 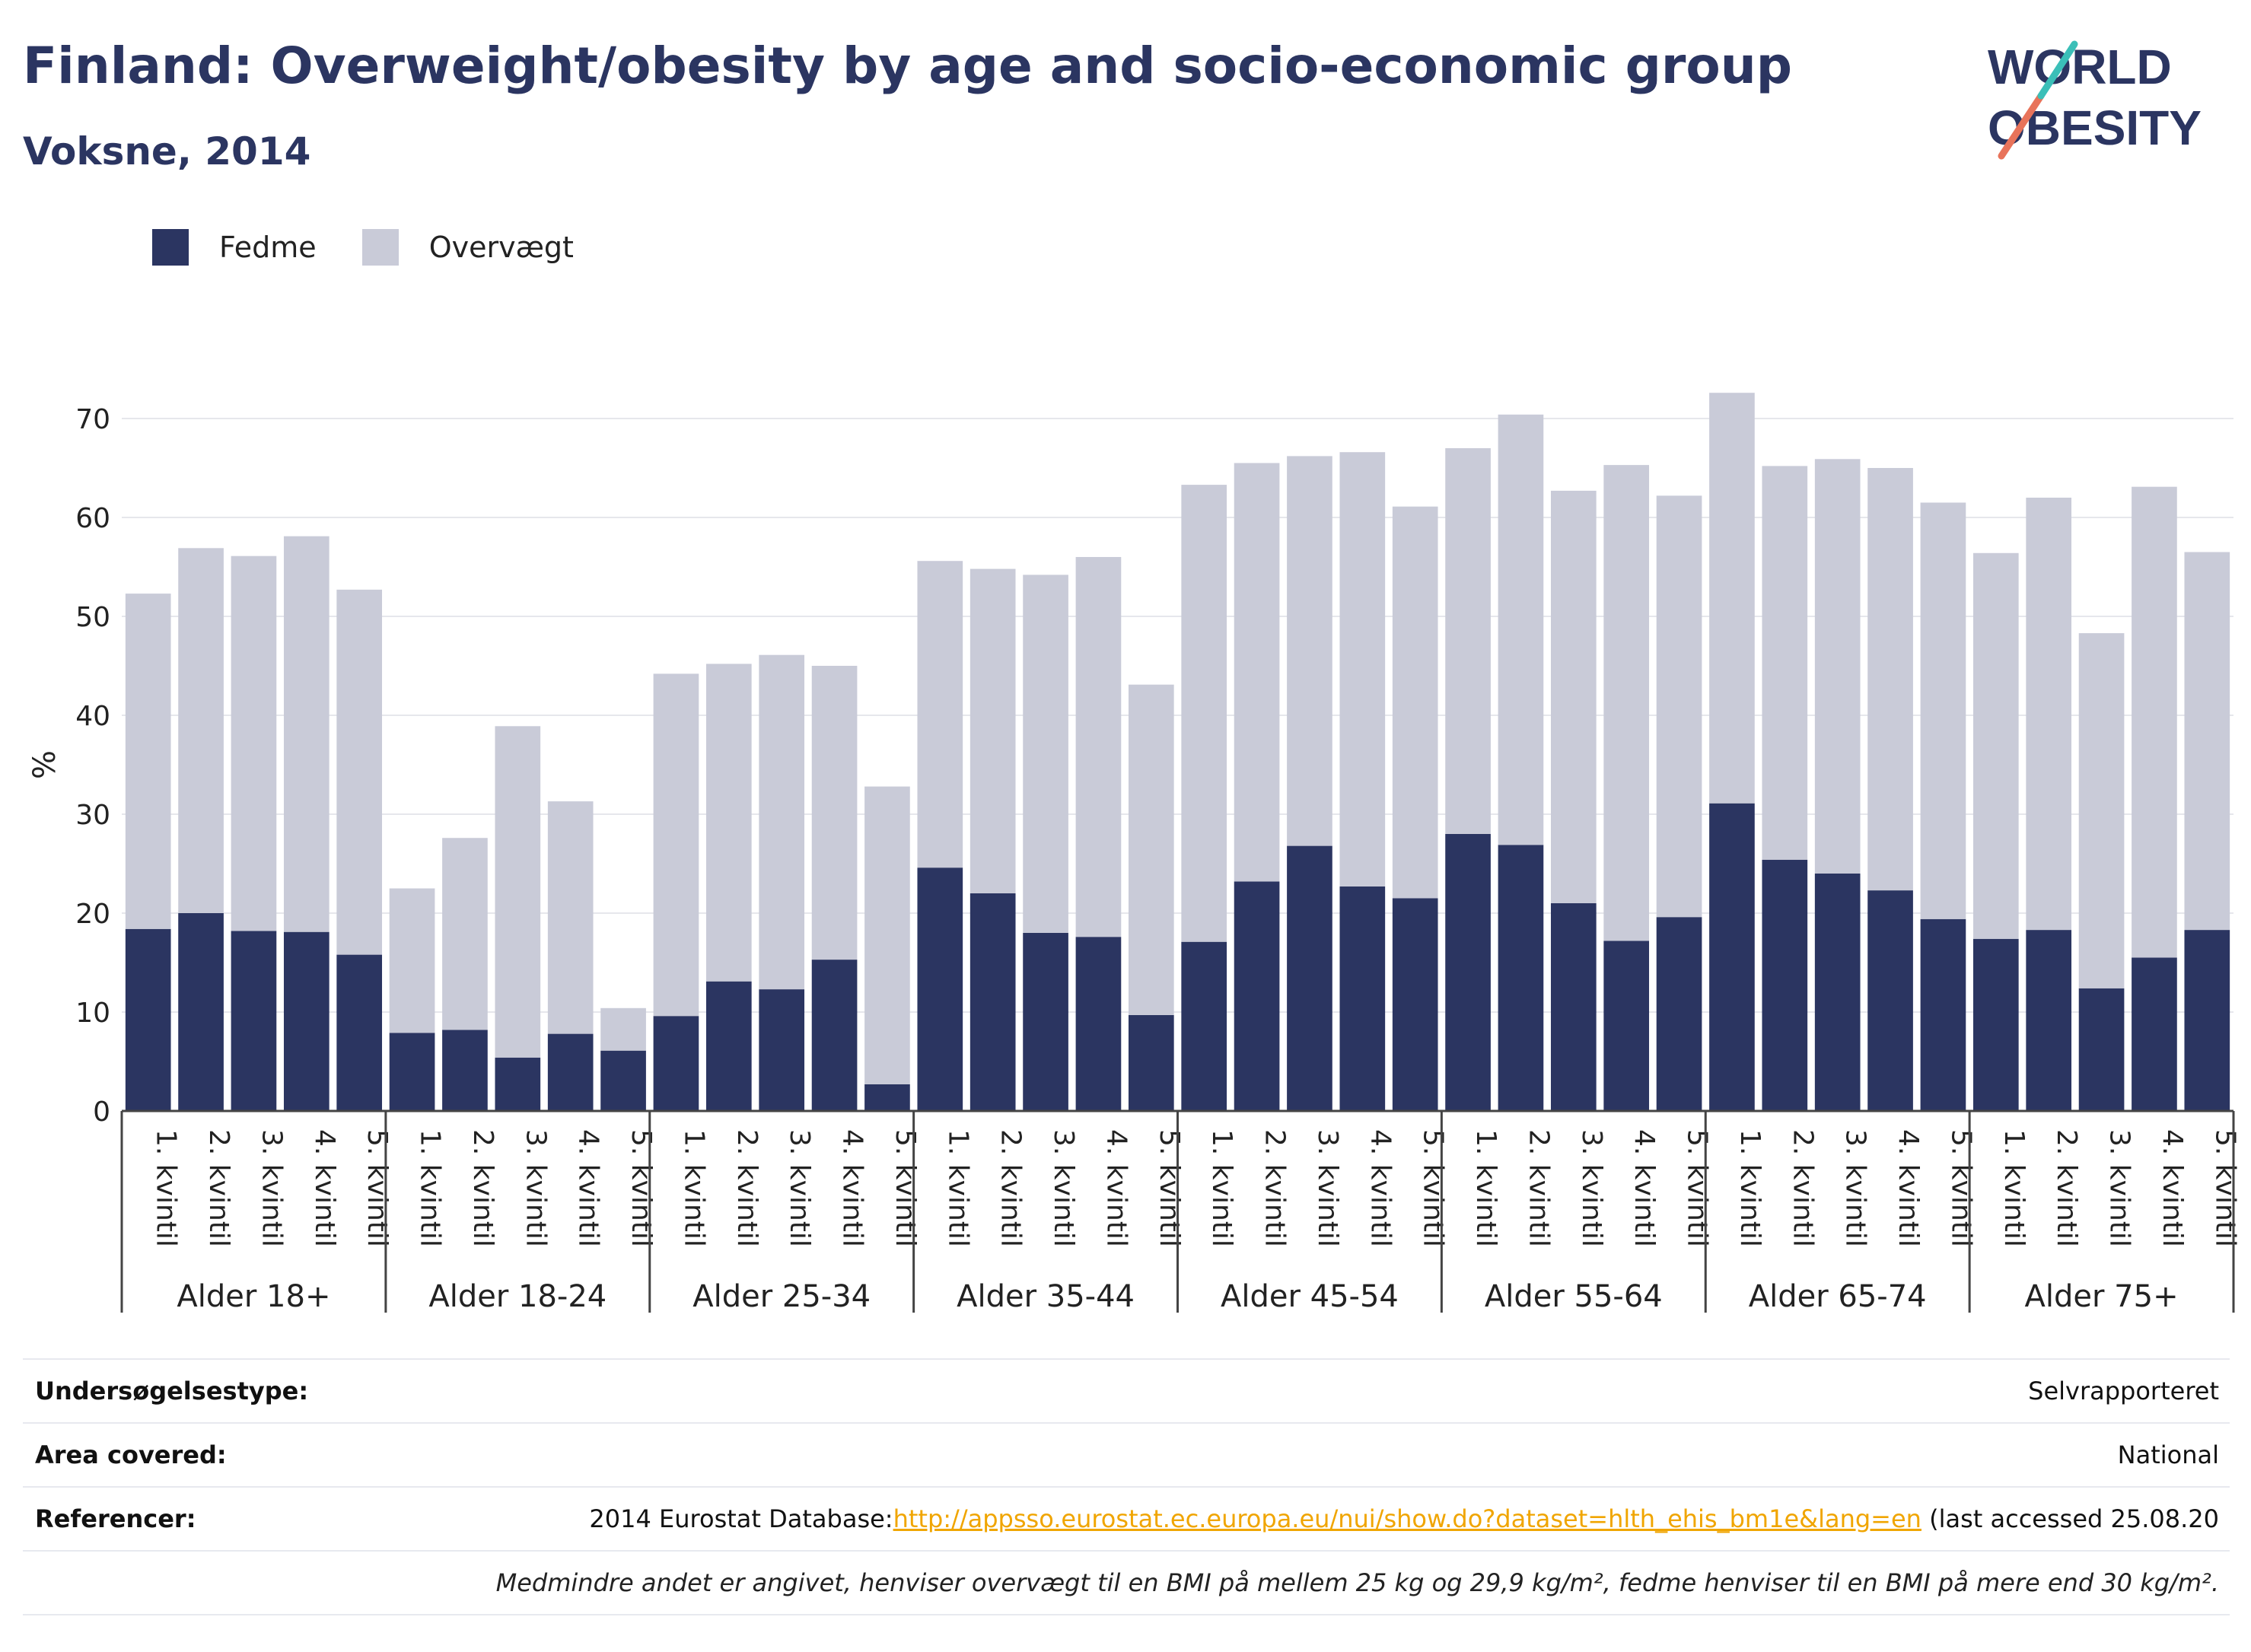 What do you see at coordinates (2057, 70) in the screenshot?
I see `logo-slash-teal` at bounding box center [2057, 70].